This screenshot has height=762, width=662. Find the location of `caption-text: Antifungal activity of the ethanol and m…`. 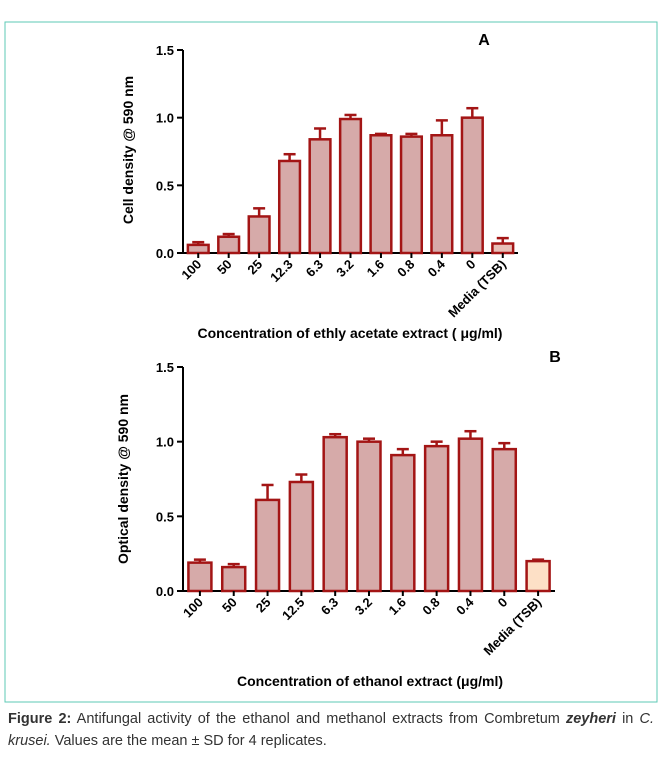

caption-text: Antifungal activity of the ethanol and m… is located at coordinates (318, 719).